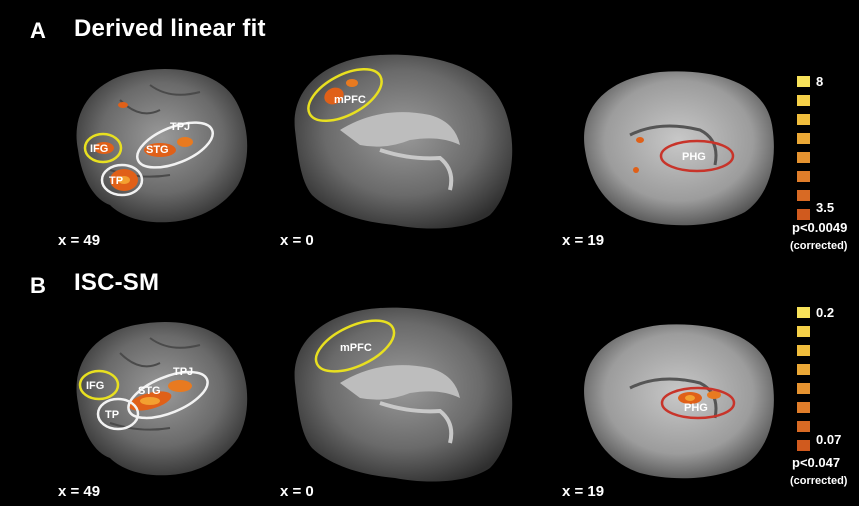 The image size is (859, 506). I want to click on panel-title: Derived linear fit, so click(170, 28).